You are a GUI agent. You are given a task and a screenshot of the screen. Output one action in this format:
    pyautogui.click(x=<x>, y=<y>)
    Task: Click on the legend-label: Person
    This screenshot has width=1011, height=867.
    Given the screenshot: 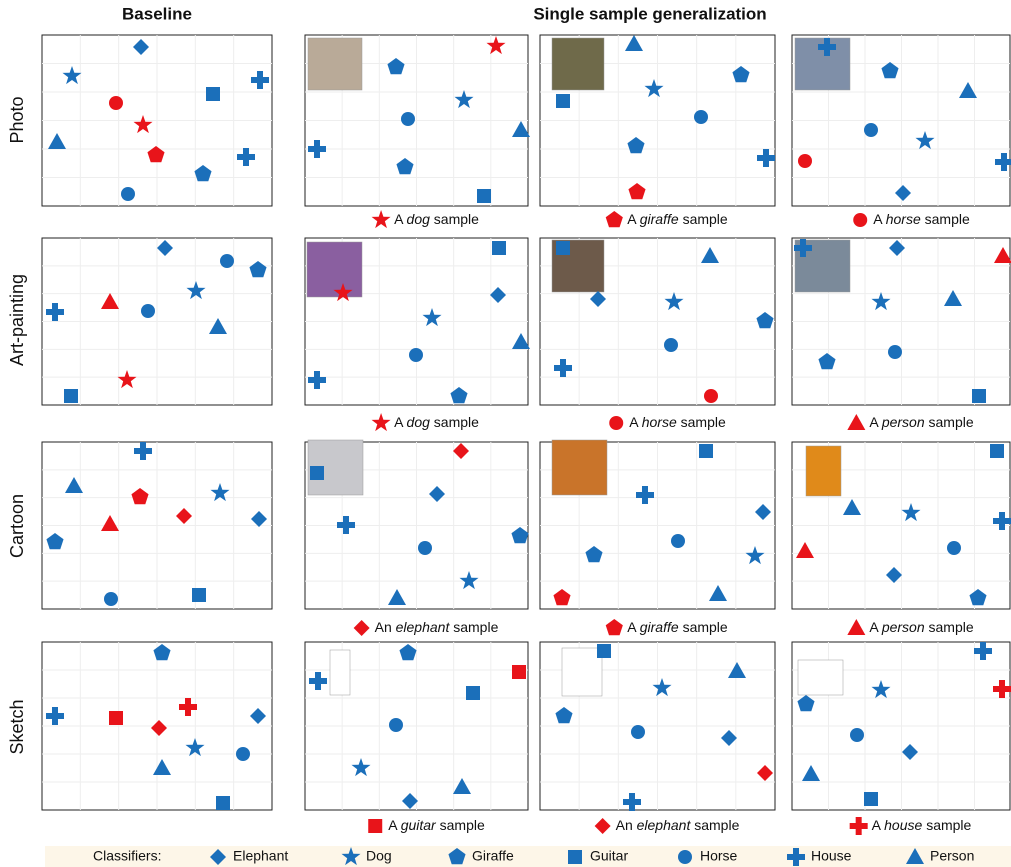 What is the action you would take?
    pyautogui.click(x=952, y=856)
    